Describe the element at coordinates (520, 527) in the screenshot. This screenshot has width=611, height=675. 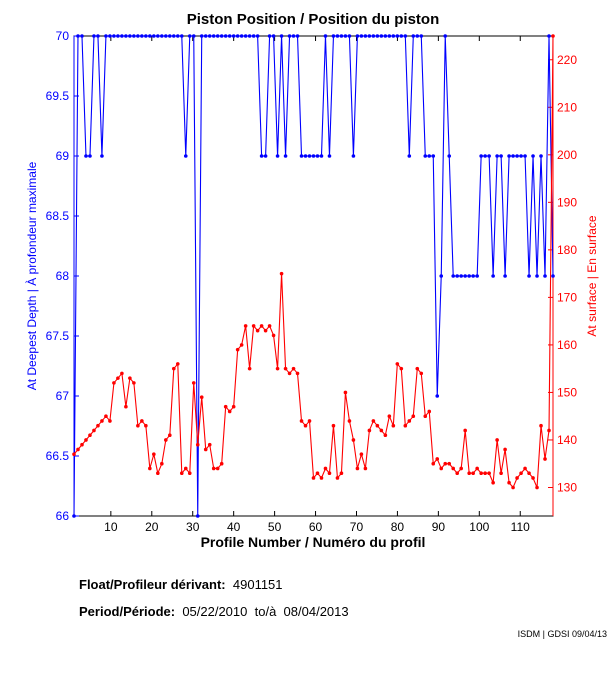
I see `x-tick-label: 110` at that location.